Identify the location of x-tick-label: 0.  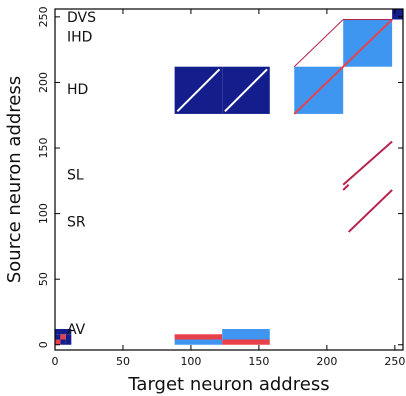
(55, 361).